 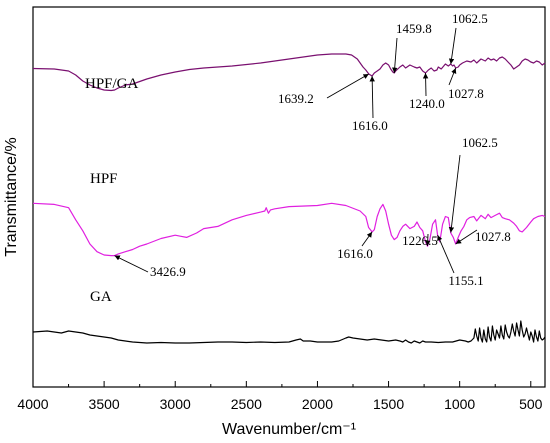 I want to click on x-tick-label: 1000, so click(x=459, y=404).